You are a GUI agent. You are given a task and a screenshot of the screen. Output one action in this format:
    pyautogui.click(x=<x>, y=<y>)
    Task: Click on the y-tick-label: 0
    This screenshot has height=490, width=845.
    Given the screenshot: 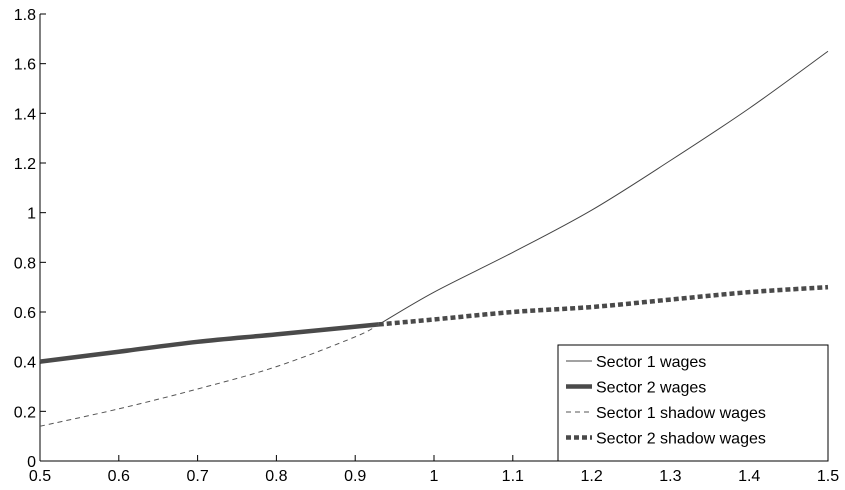 What is the action you would take?
    pyautogui.click(x=31, y=462)
    